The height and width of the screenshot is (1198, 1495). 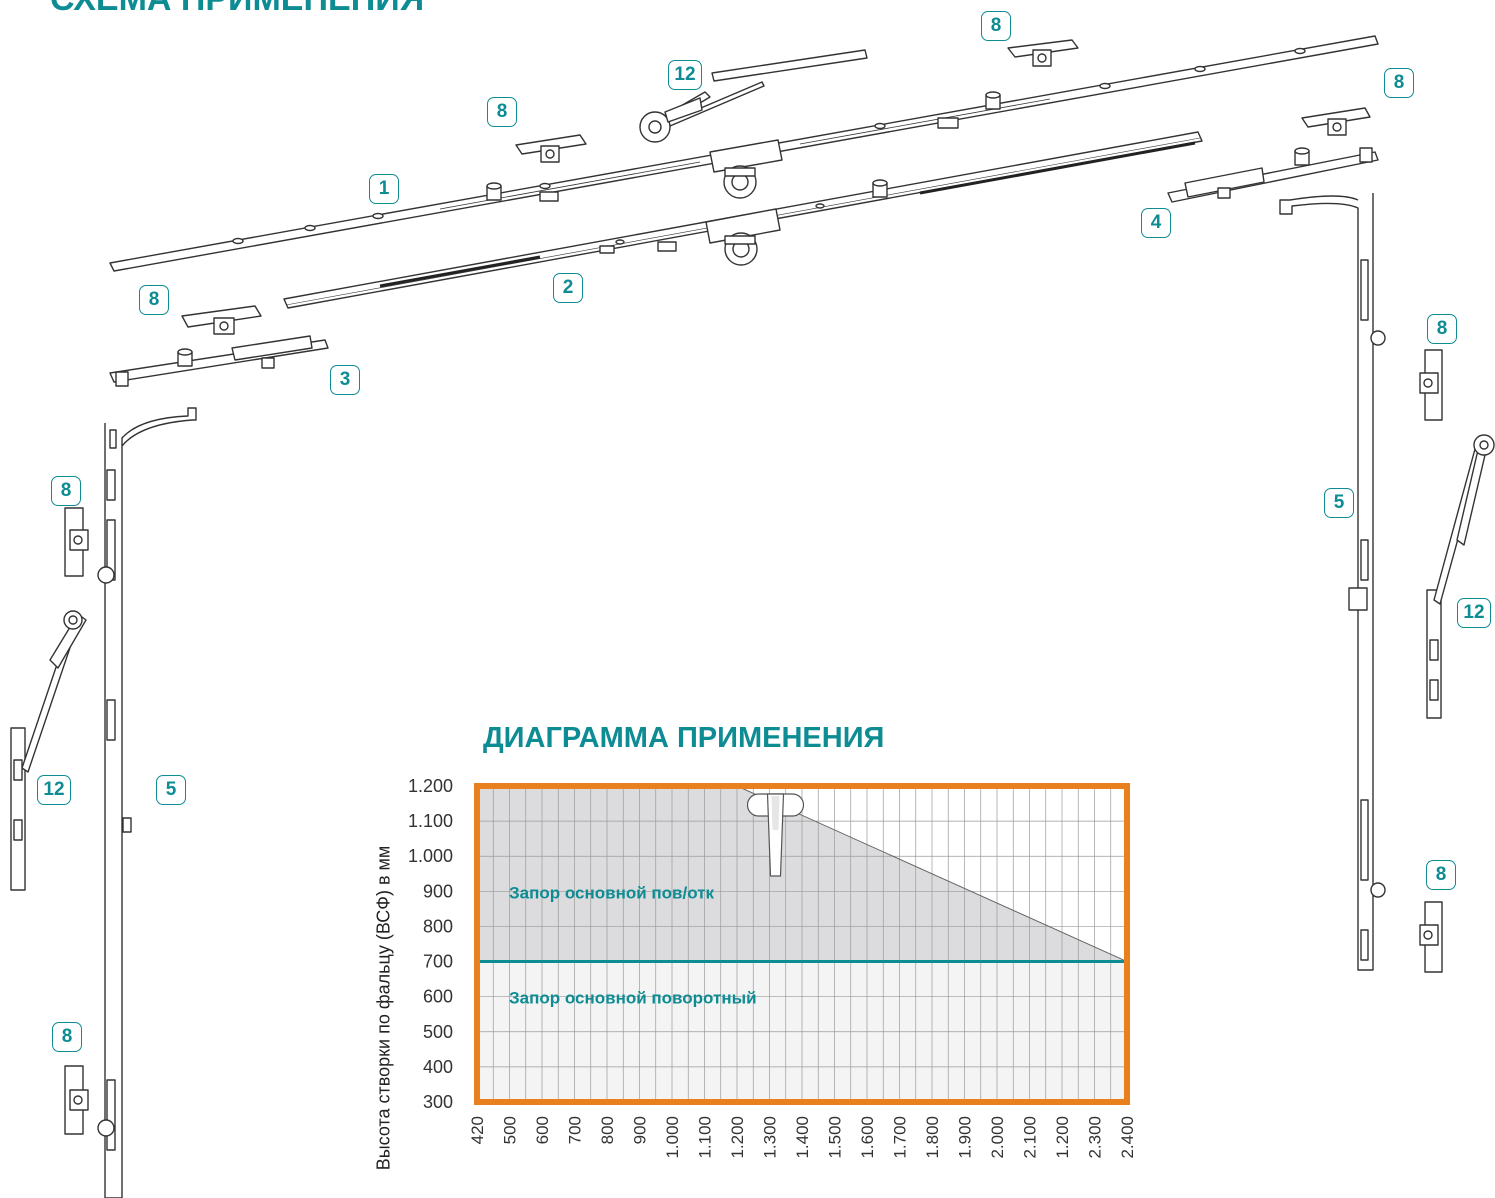 I want to click on x-tick-label: 800, so click(x=607, y=1130).